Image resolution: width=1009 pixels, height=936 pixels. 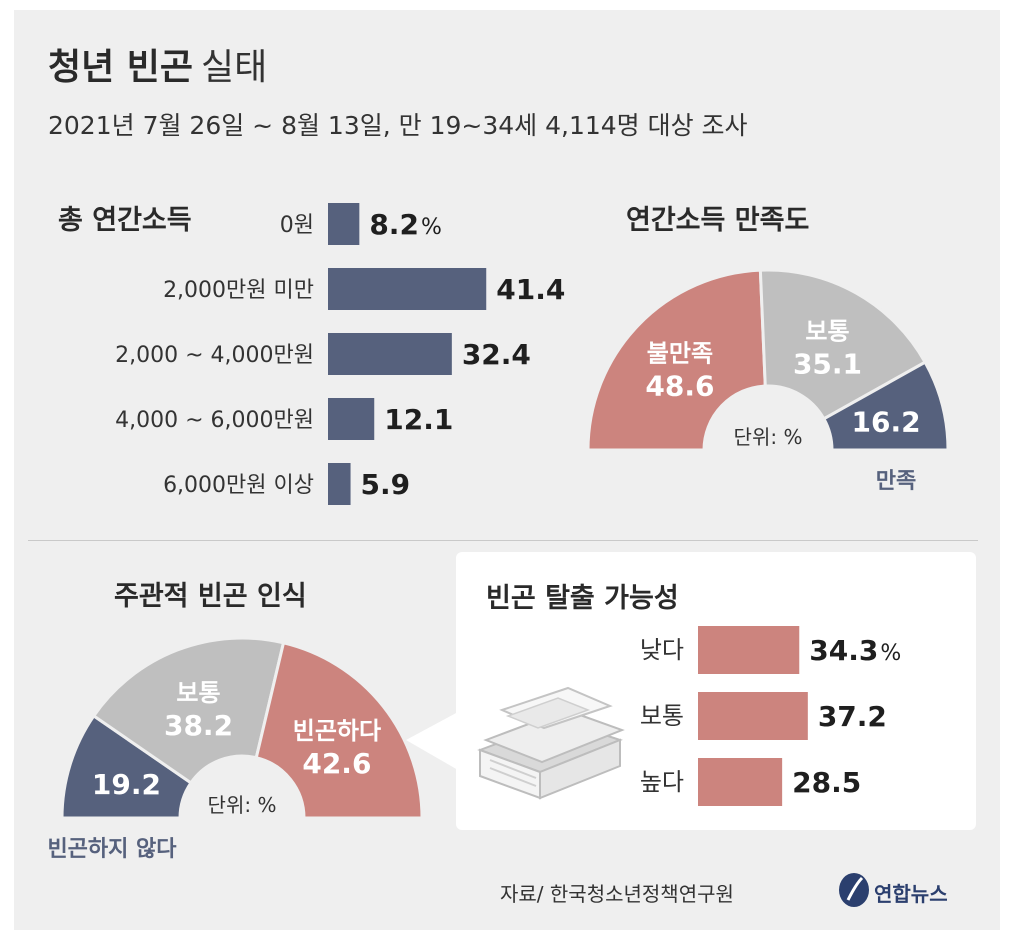 I want to click on satisfaction-slice-name: 만족, so click(x=896, y=481).